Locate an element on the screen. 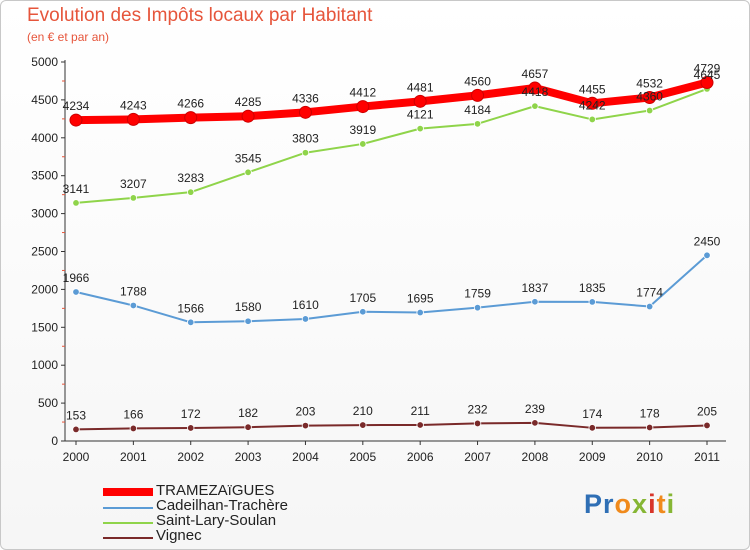 This screenshot has height=550, width=750. data-label: 174 is located at coordinates (592, 414).